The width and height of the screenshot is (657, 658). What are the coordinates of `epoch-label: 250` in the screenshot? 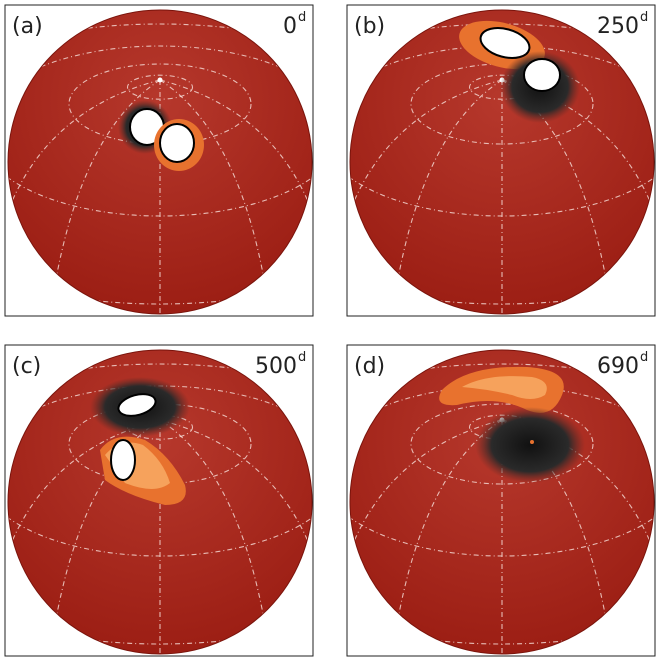 It's located at (618, 26).